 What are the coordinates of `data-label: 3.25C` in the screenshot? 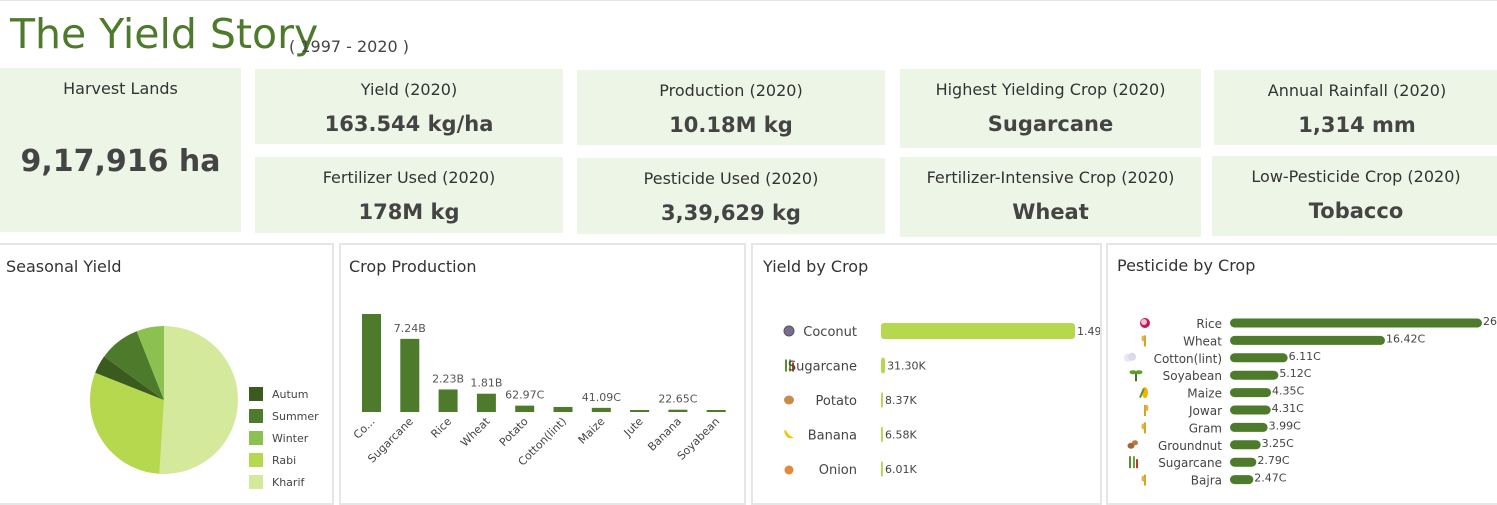 It's located at (1278, 443).